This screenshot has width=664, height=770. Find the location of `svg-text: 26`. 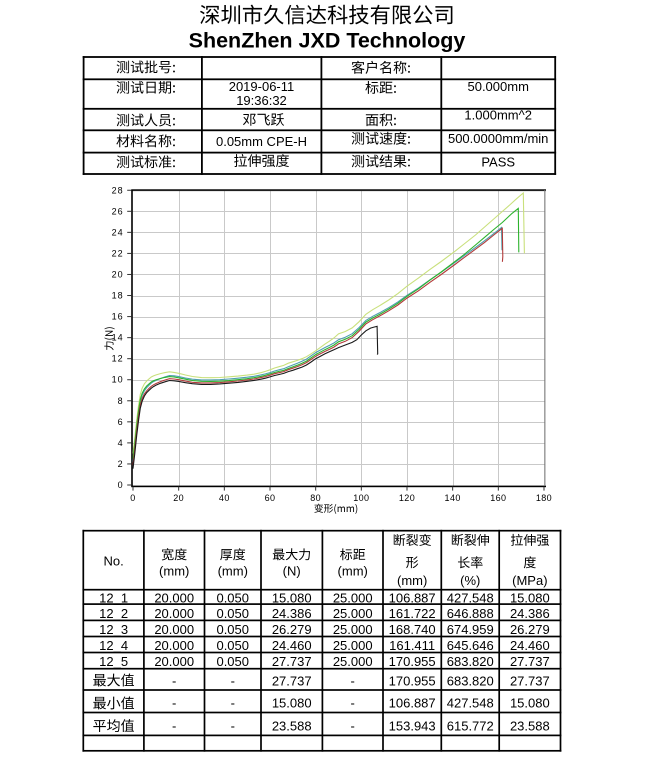

svg-text: 26 is located at coordinates (118, 211).